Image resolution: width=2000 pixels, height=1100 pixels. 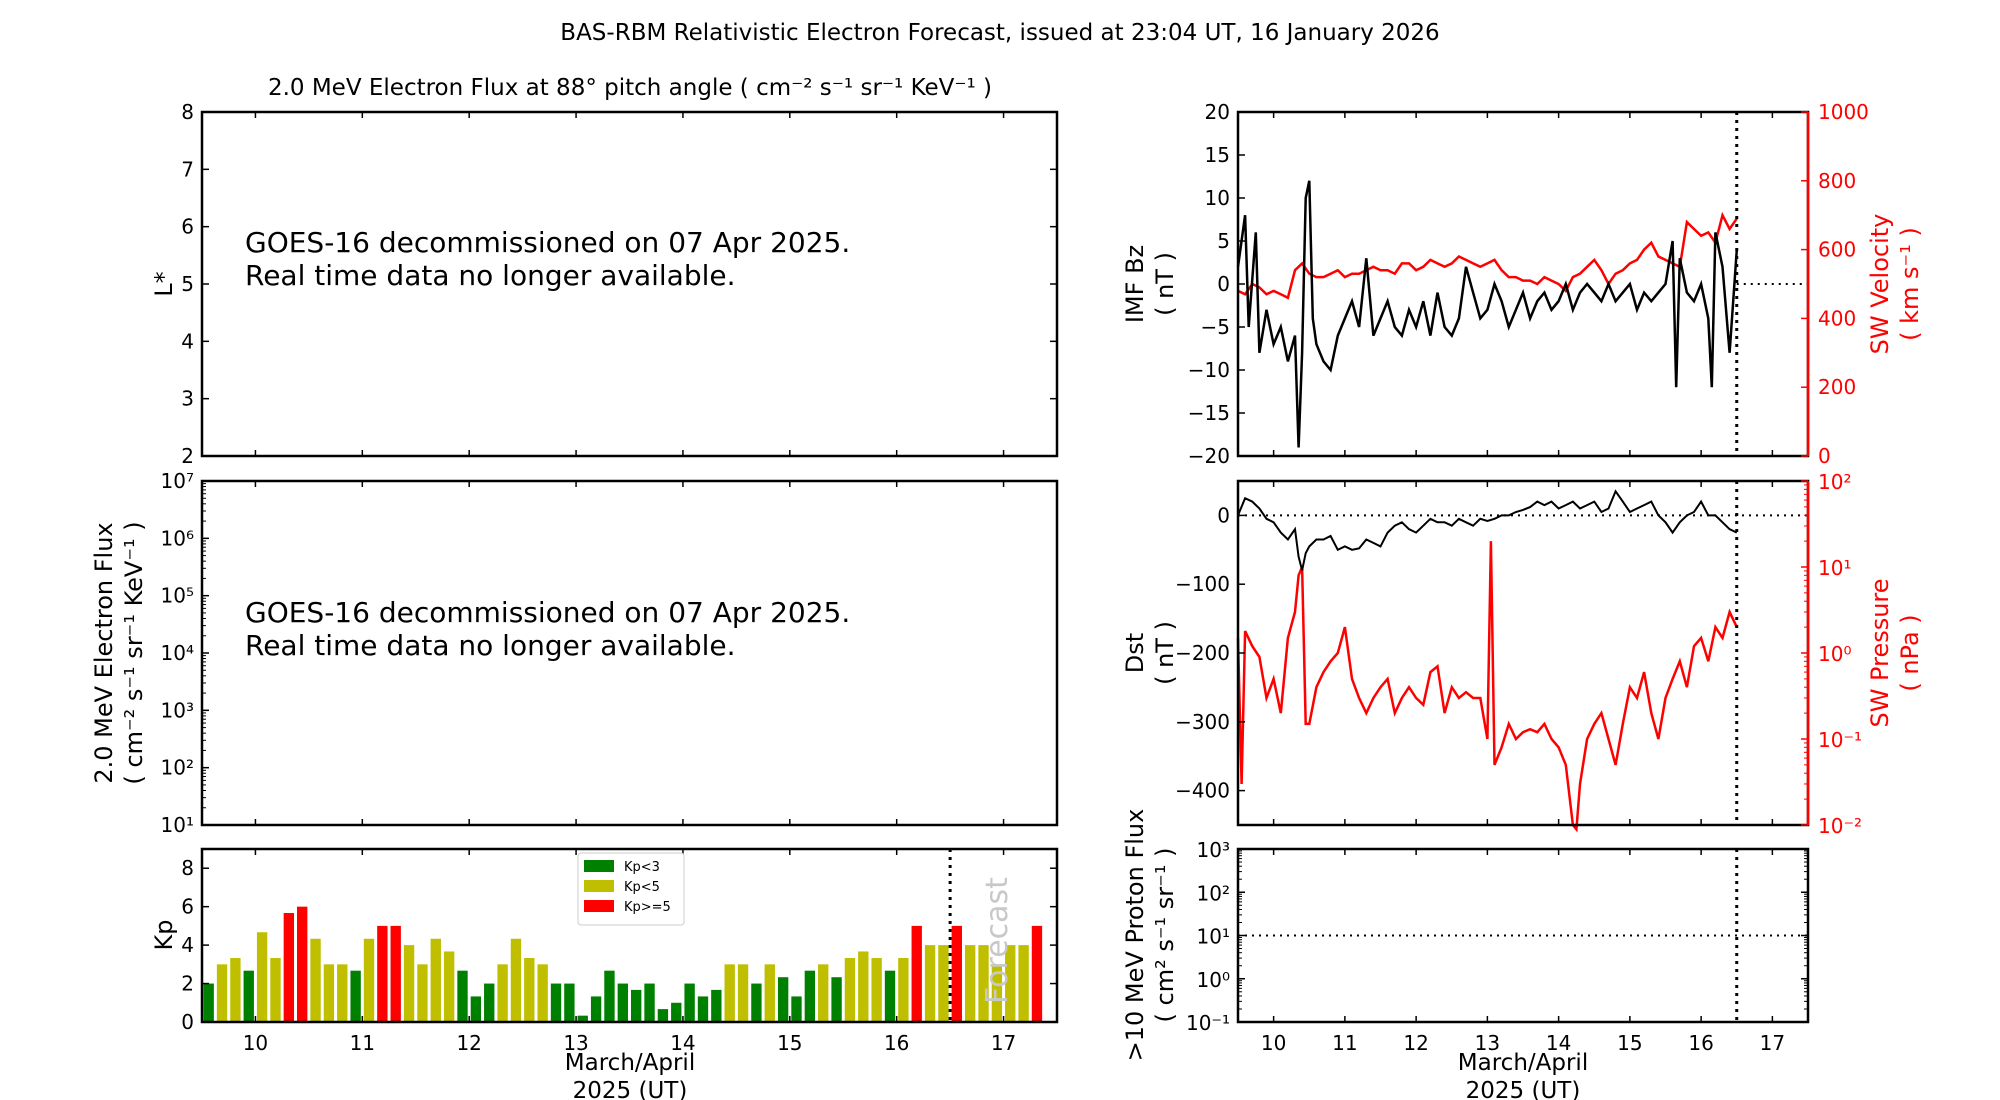 What do you see at coordinates (682, 1043) in the screenshot?
I see `kp-xtick-label: 14` at bounding box center [682, 1043].